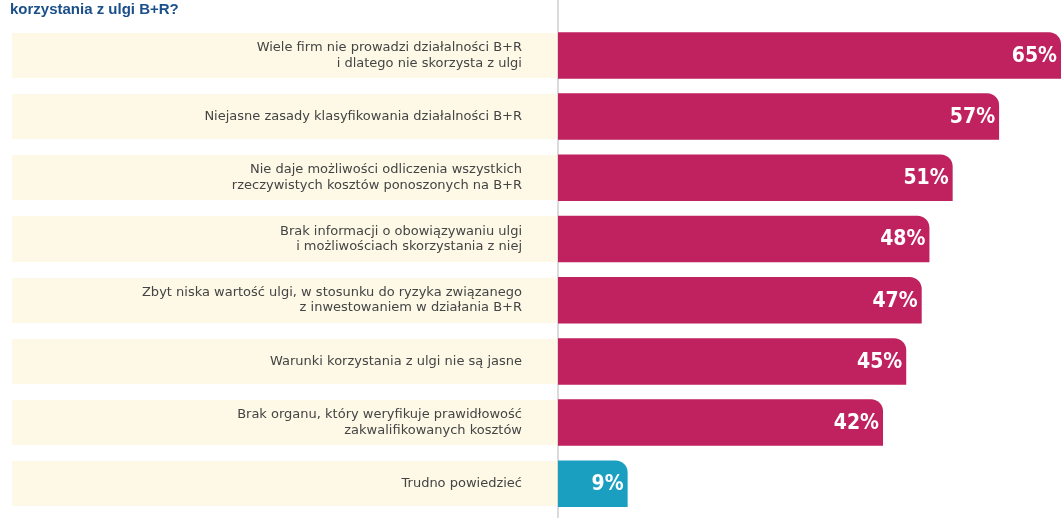  I want to click on text: korzystania z ulgi B+R?, so click(94, 9).